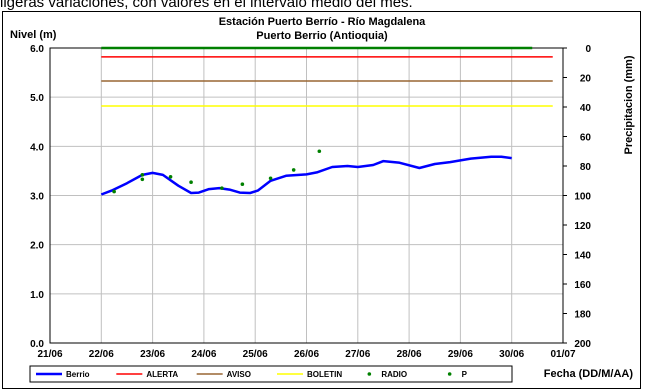 The width and height of the screenshot is (645, 392). What do you see at coordinates (589, 374) in the screenshot?
I see `x-axis-label: Fecha (DD/M/AA)` at bounding box center [589, 374].